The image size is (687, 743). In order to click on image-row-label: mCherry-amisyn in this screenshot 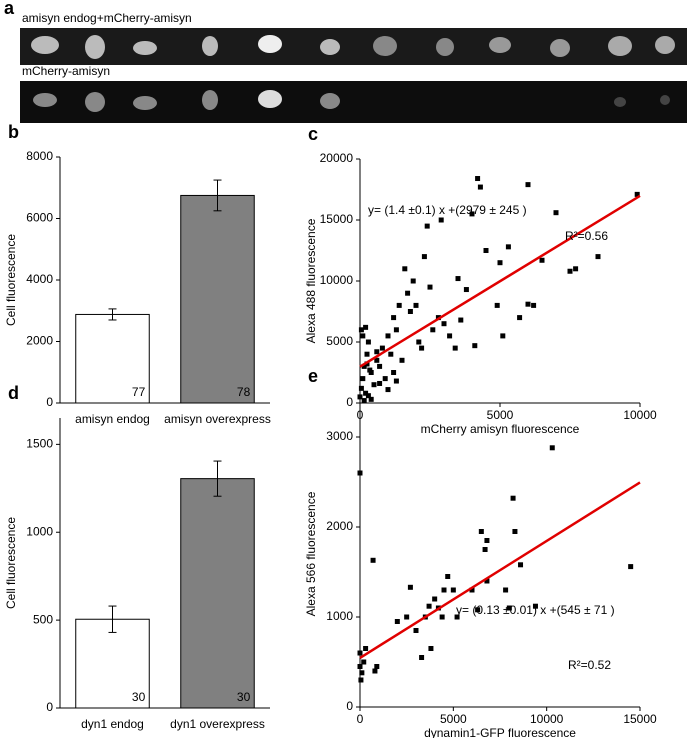, I will do `click(66, 71)`.